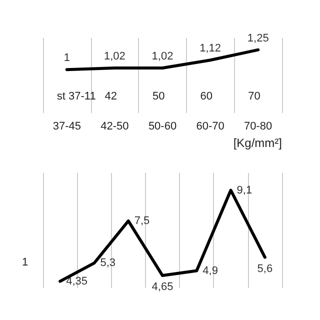 Image resolution: width=320 pixels, height=320 pixels. I want to click on text: 1, so click(25, 262).